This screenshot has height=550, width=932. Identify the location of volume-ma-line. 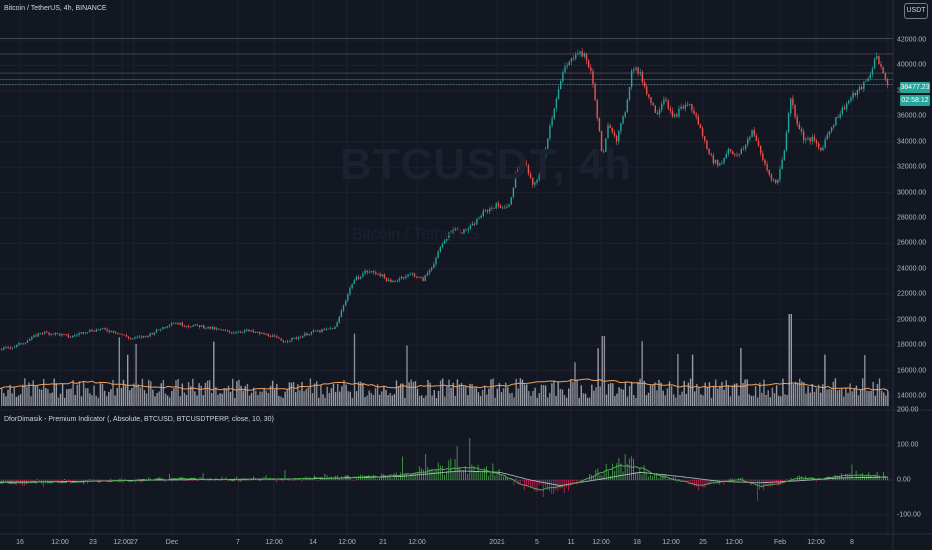
(444, 384).